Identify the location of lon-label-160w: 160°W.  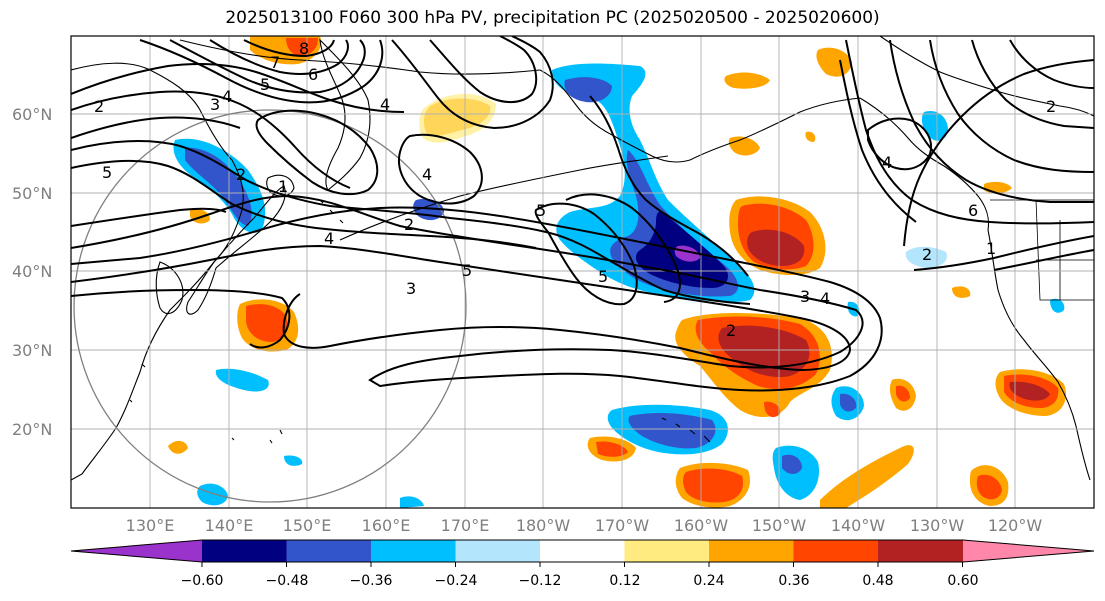
(701, 525).